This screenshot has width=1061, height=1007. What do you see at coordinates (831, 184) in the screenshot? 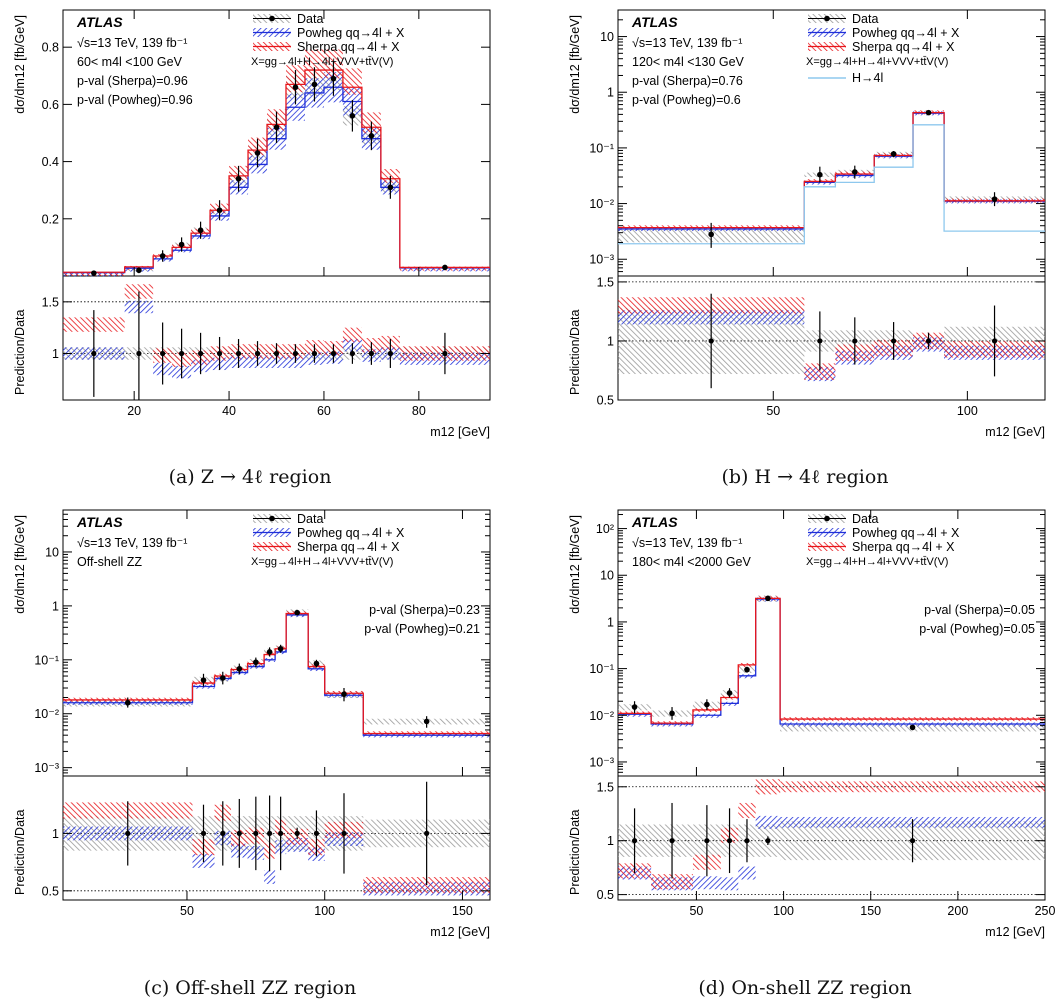
I see `h4l-line` at bounding box center [831, 184].